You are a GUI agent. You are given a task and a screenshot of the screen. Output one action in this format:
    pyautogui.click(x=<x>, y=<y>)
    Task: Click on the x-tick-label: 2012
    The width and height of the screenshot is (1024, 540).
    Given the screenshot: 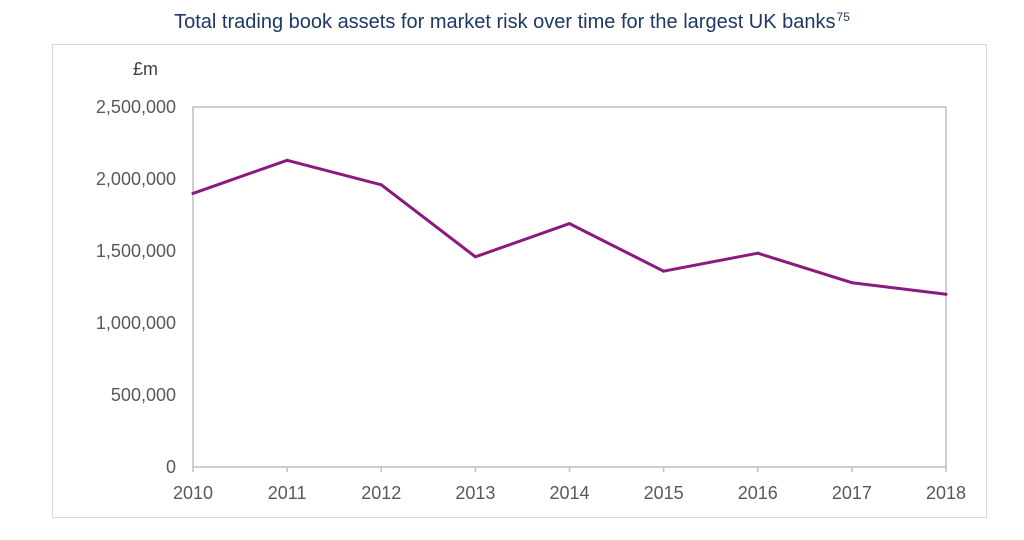 What is the action you would take?
    pyautogui.click(x=381, y=493)
    